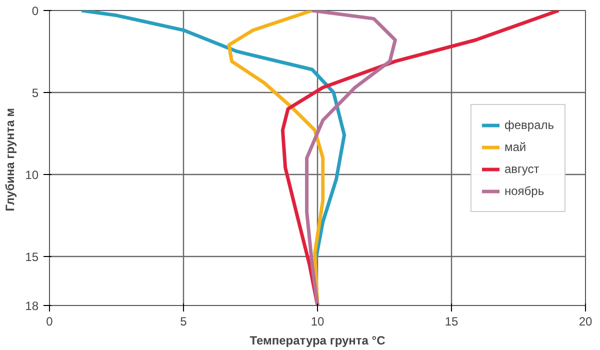  What do you see at coordinates (529, 125) in the screenshot?
I see `legend-label: февраль` at bounding box center [529, 125].